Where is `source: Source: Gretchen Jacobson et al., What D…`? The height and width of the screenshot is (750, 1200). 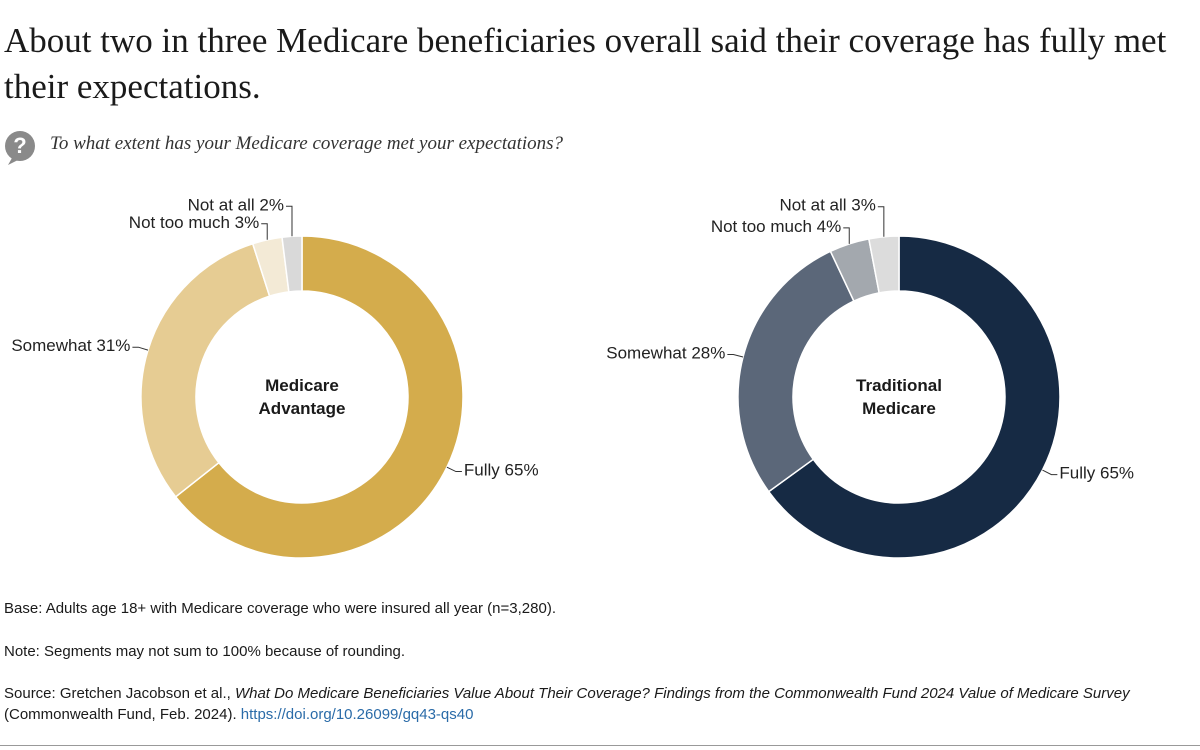 source: Source: Gretchen Jacobson et al., What D… is located at coordinates (594, 704).